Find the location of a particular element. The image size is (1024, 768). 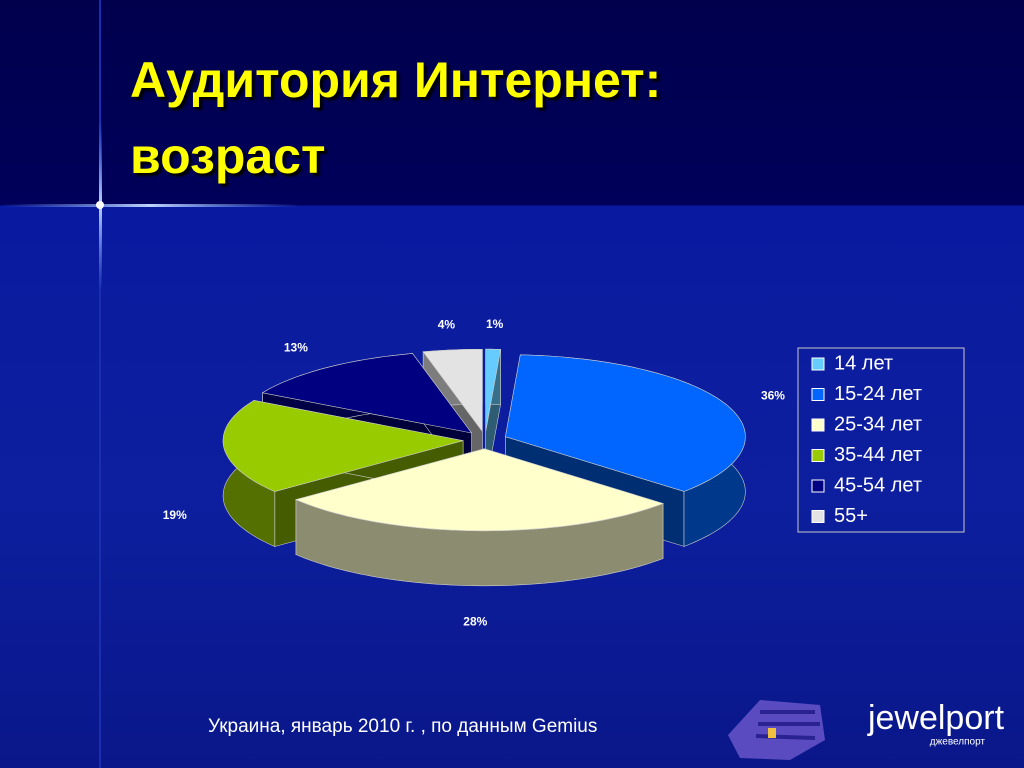

slide-title: Аудитория Интернет: возраст is located at coordinates (396, 118).